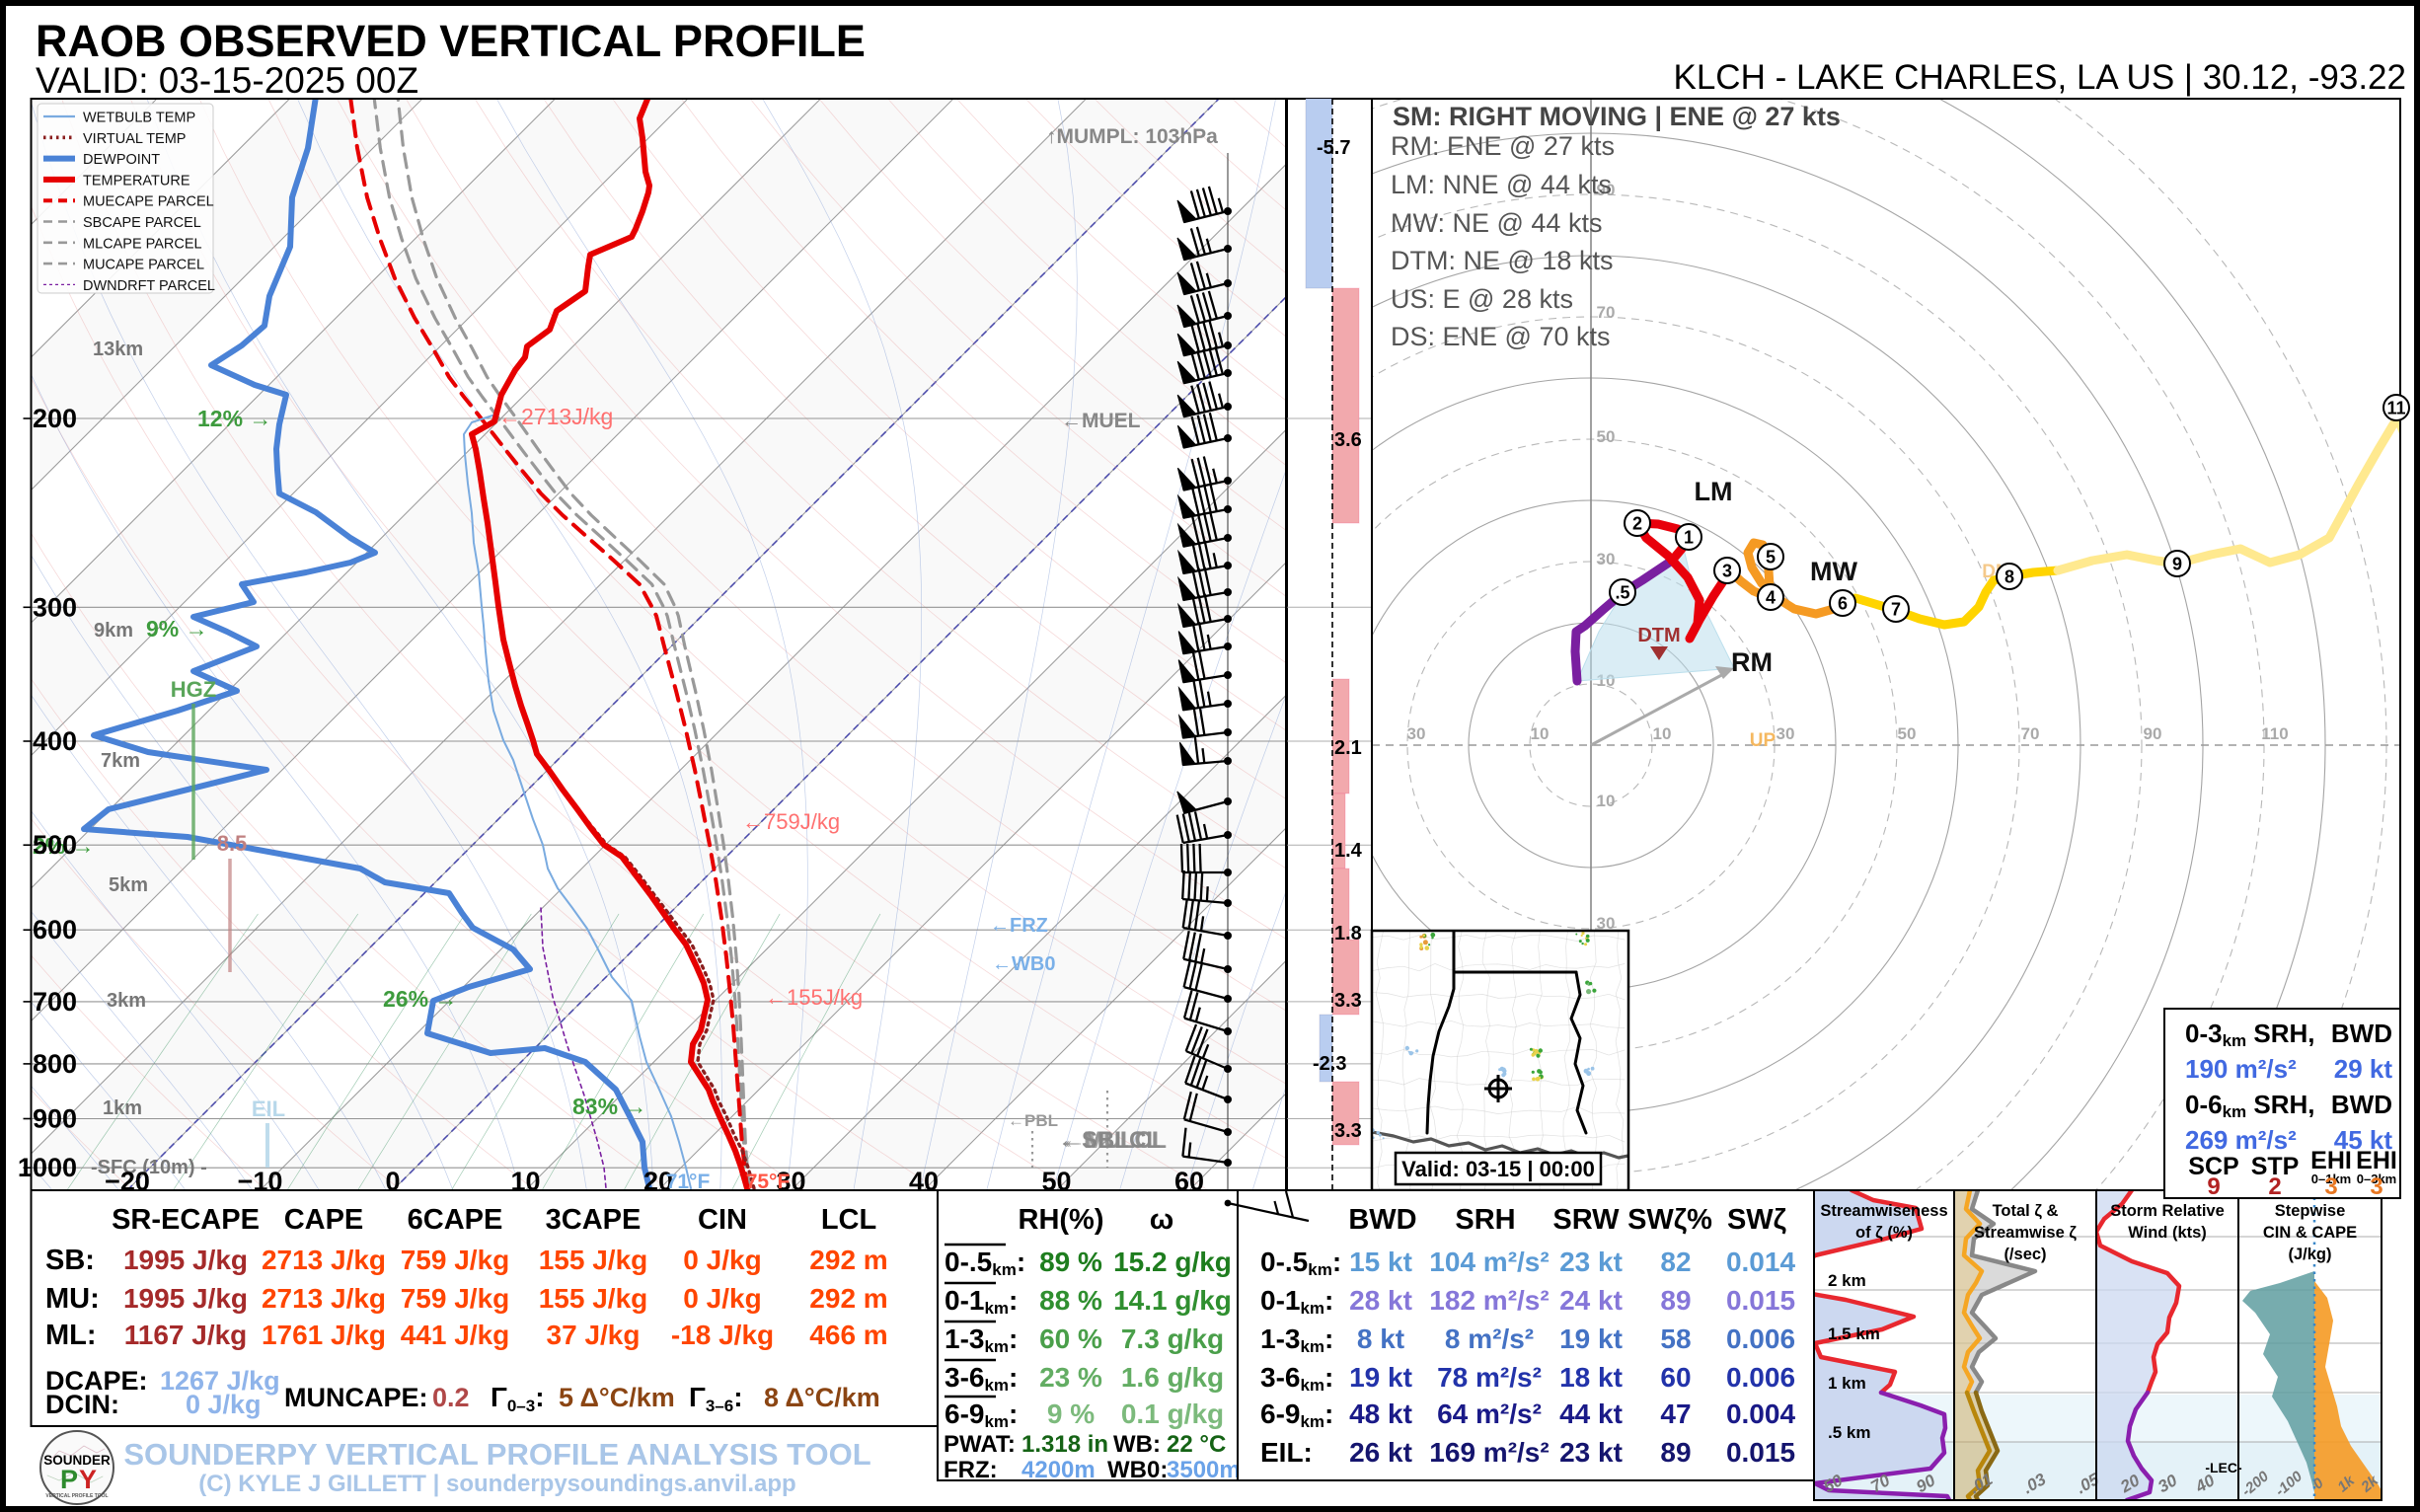 The width and height of the screenshot is (2420, 1512). What do you see at coordinates (2009, 577) in the screenshot?
I see `svg-text: 8` at bounding box center [2009, 577].